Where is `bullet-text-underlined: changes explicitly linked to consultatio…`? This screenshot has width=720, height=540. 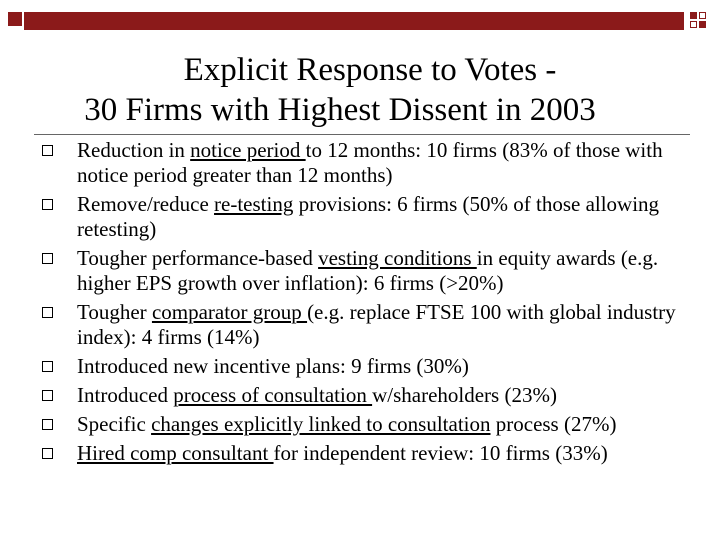
bullet-text-underlined: changes explicitly linked to consultatio… is located at coordinates (321, 424).